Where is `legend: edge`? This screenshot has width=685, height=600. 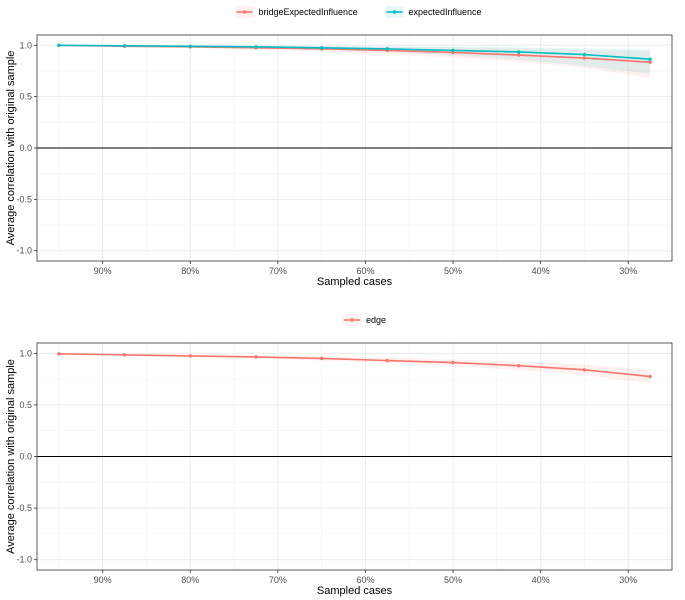
legend: edge is located at coordinates (364, 320).